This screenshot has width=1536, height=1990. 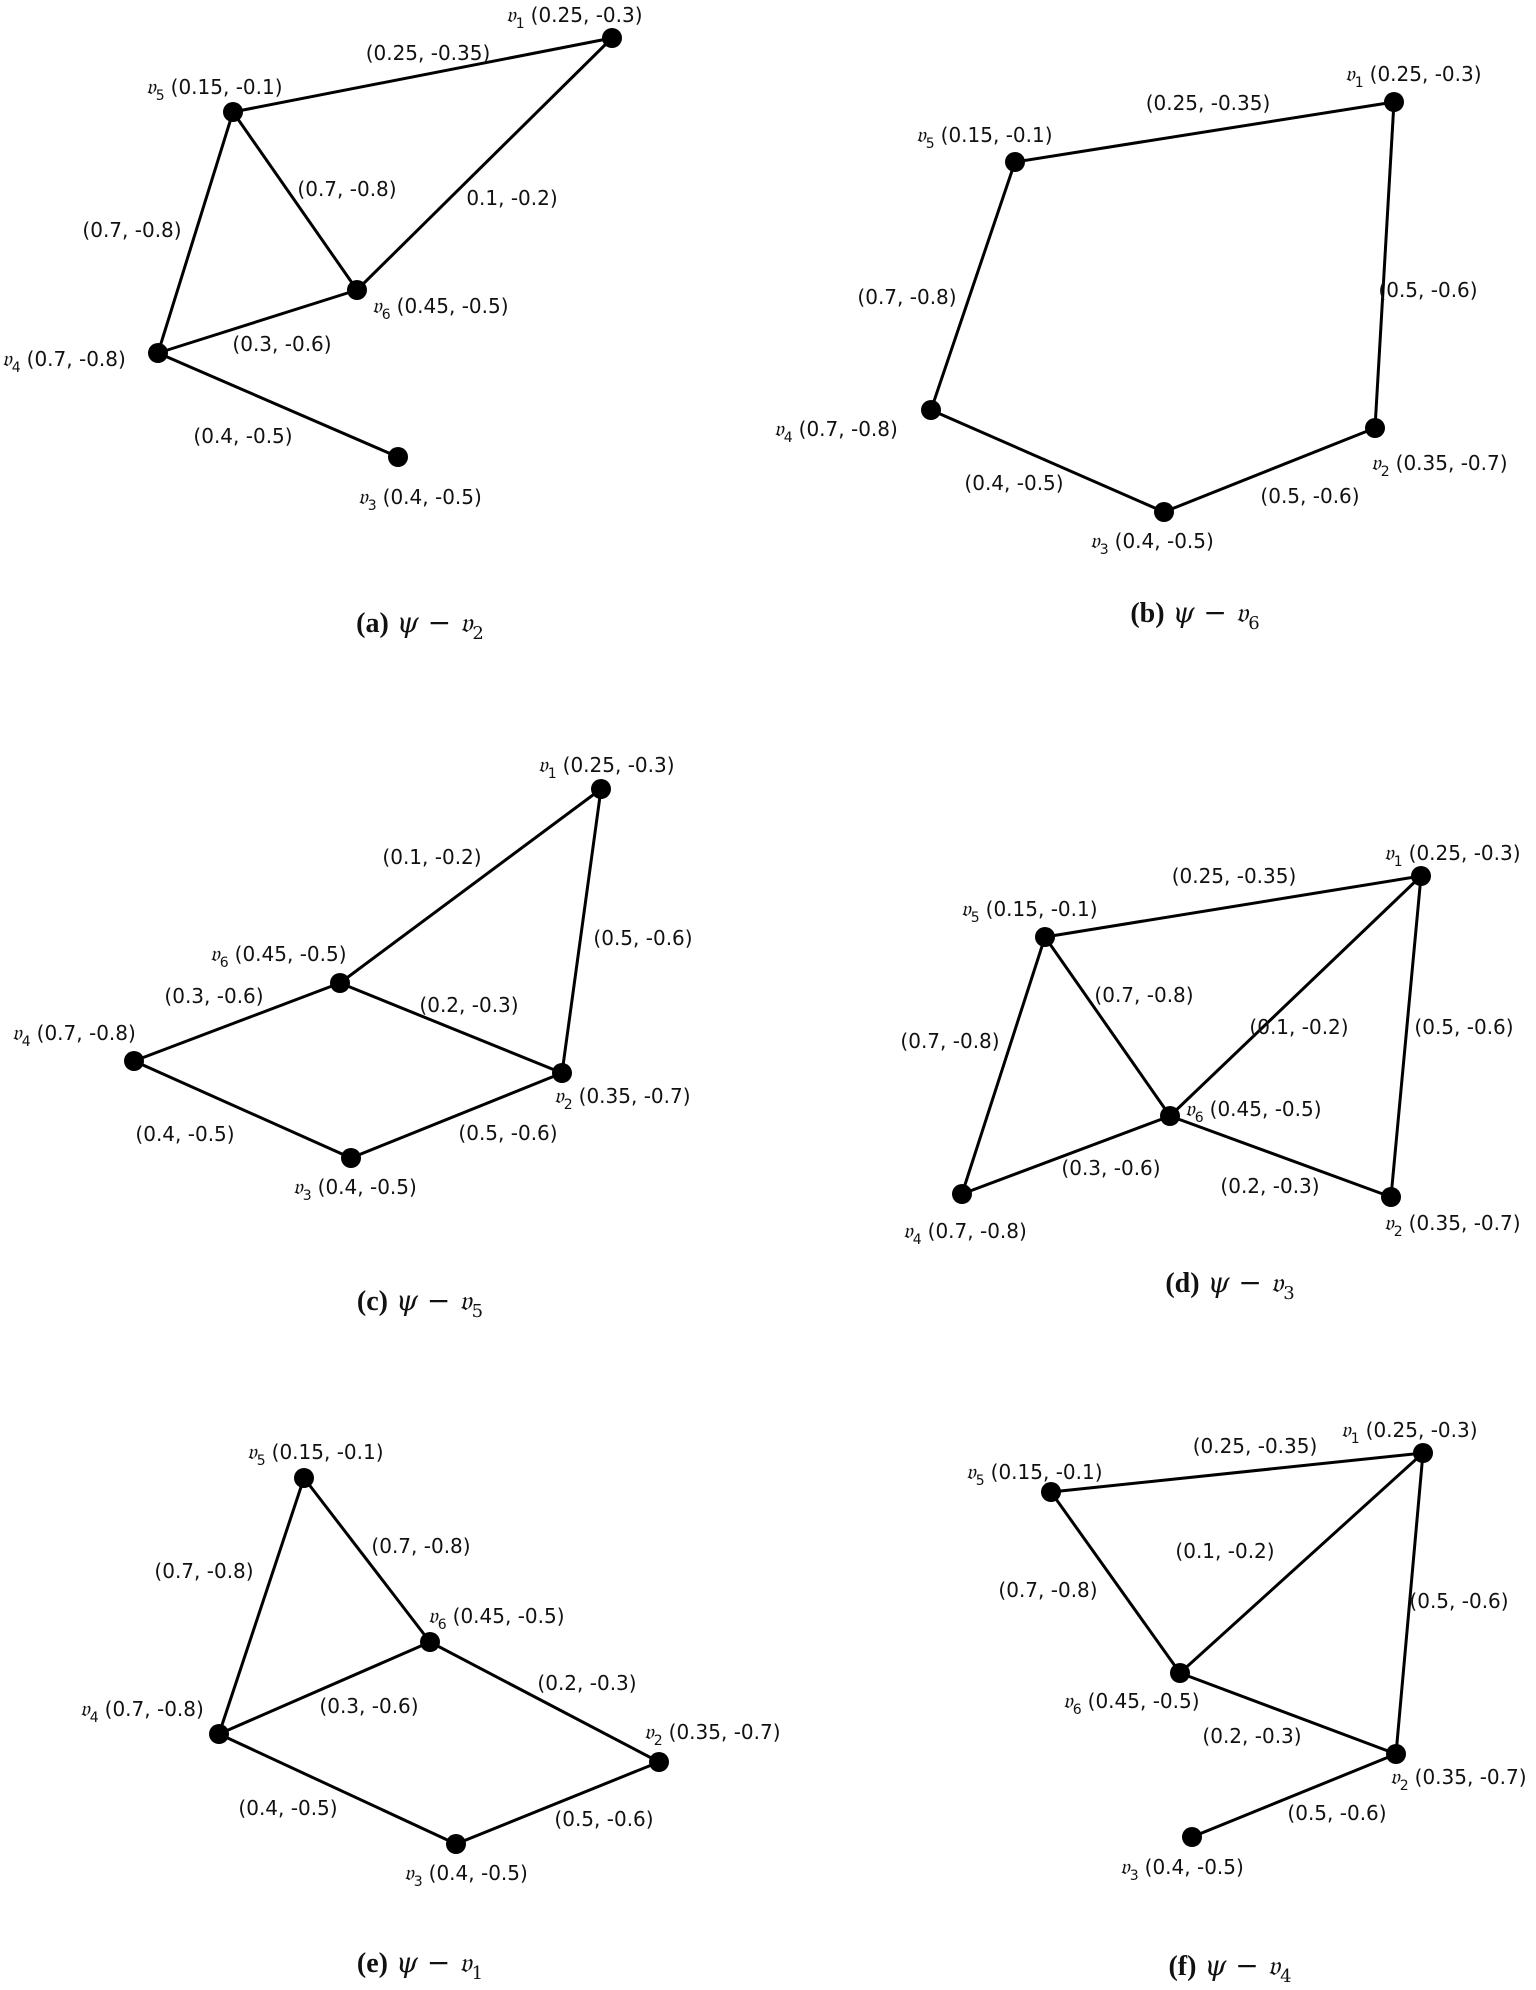 I want to click on caption-e: (e) ψ − 𝔳1, so click(x=420, y=1965).